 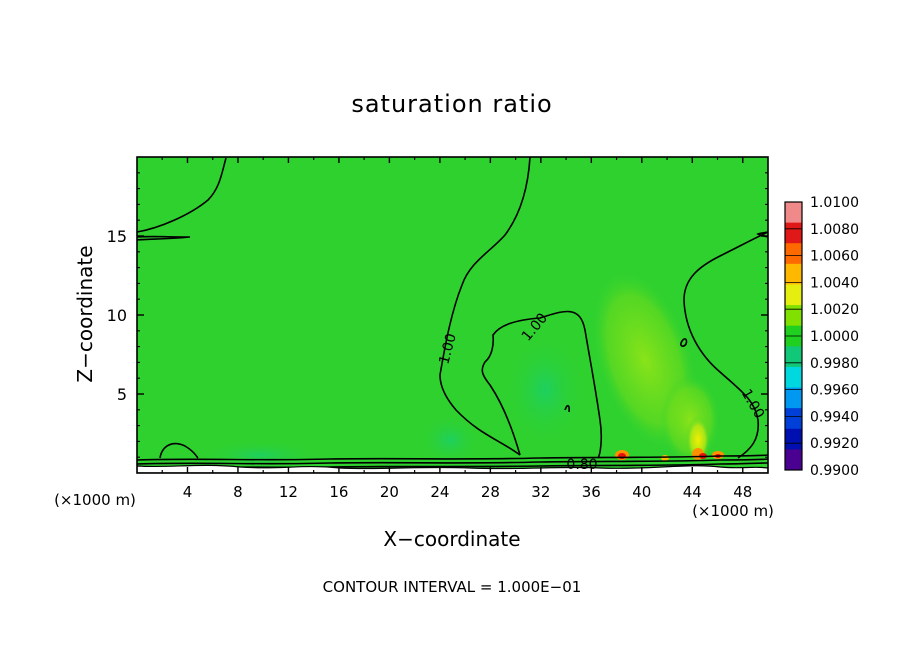 What do you see at coordinates (834, 283) in the screenshot?
I see `colorbar-label: 1.0040` at bounding box center [834, 283].